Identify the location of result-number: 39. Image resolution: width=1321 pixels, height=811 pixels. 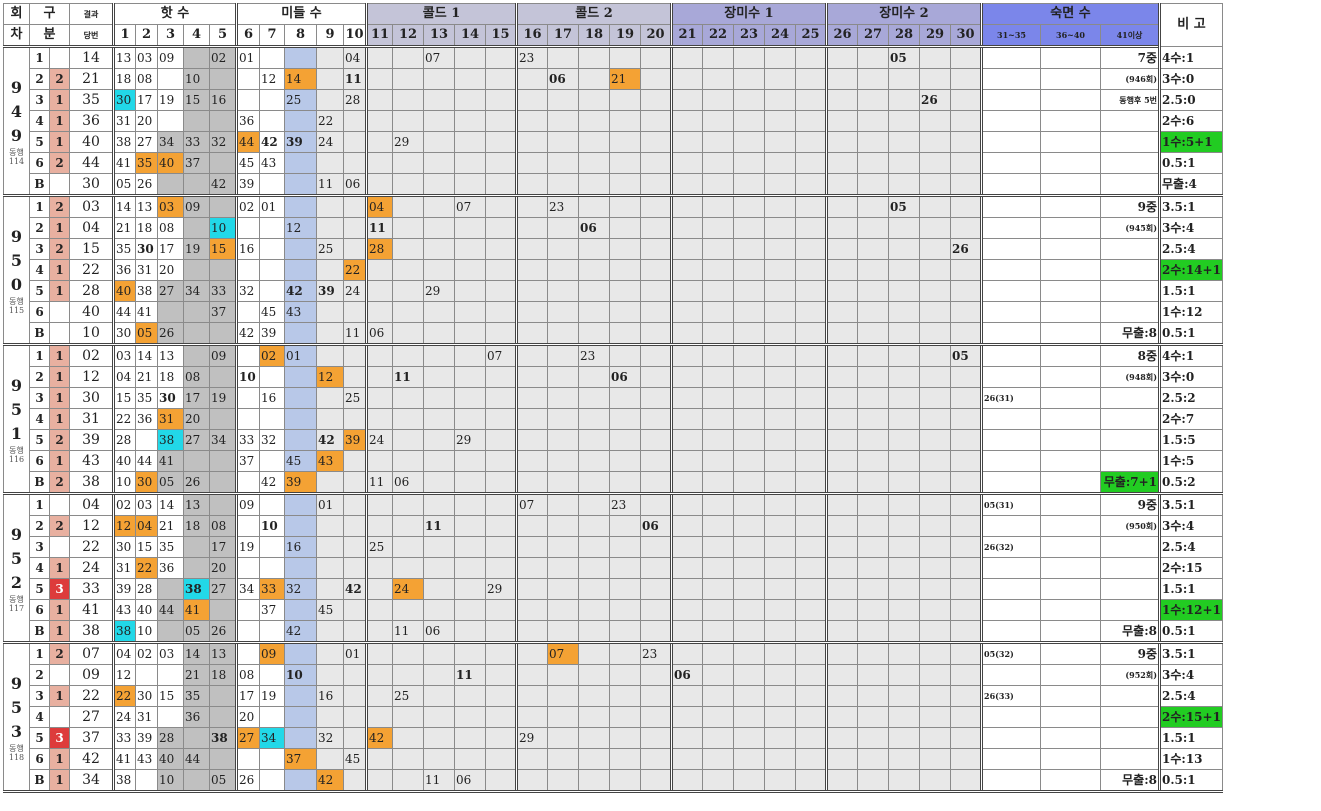
(91, 440).